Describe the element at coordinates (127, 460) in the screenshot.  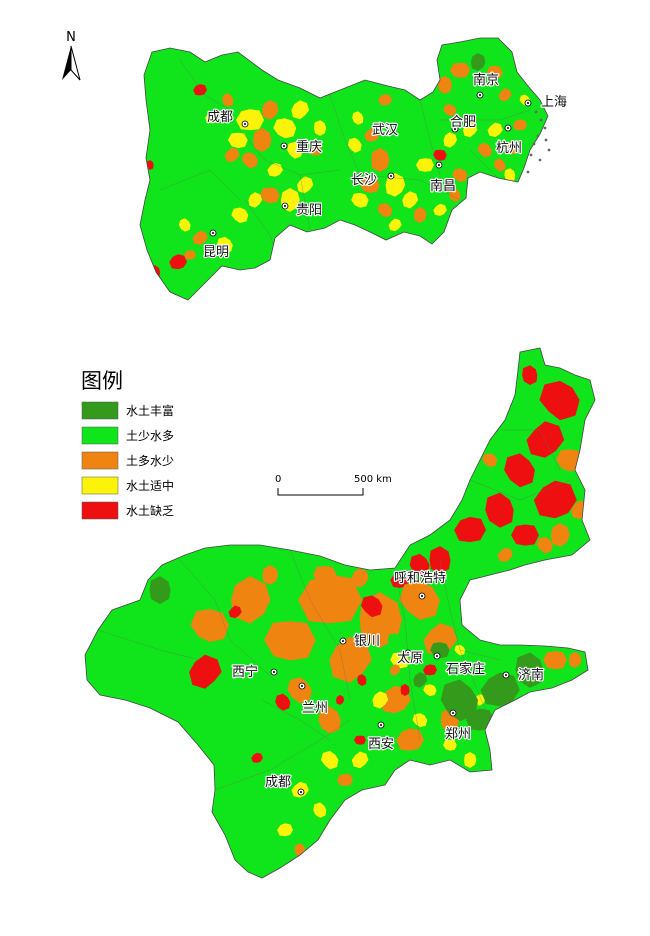
I see `legend-item-3: 土多水少` at that location.